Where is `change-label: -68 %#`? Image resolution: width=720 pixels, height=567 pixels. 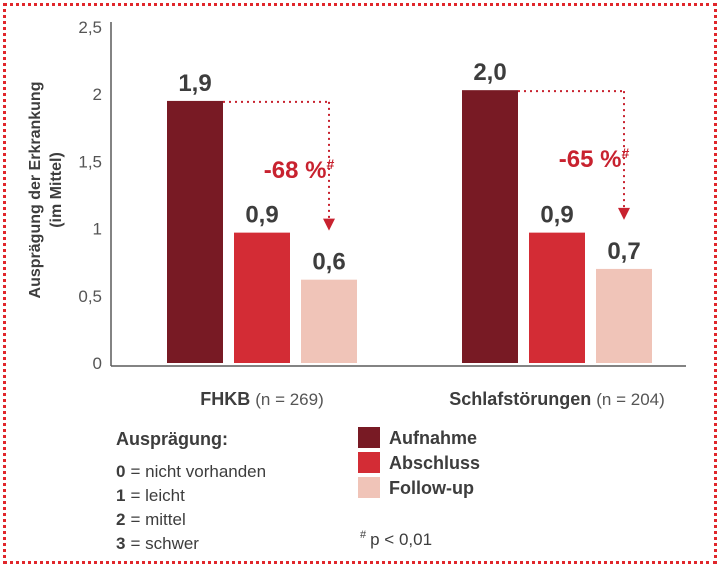 change-label: -68 %# is located at coordinates (299, 170).